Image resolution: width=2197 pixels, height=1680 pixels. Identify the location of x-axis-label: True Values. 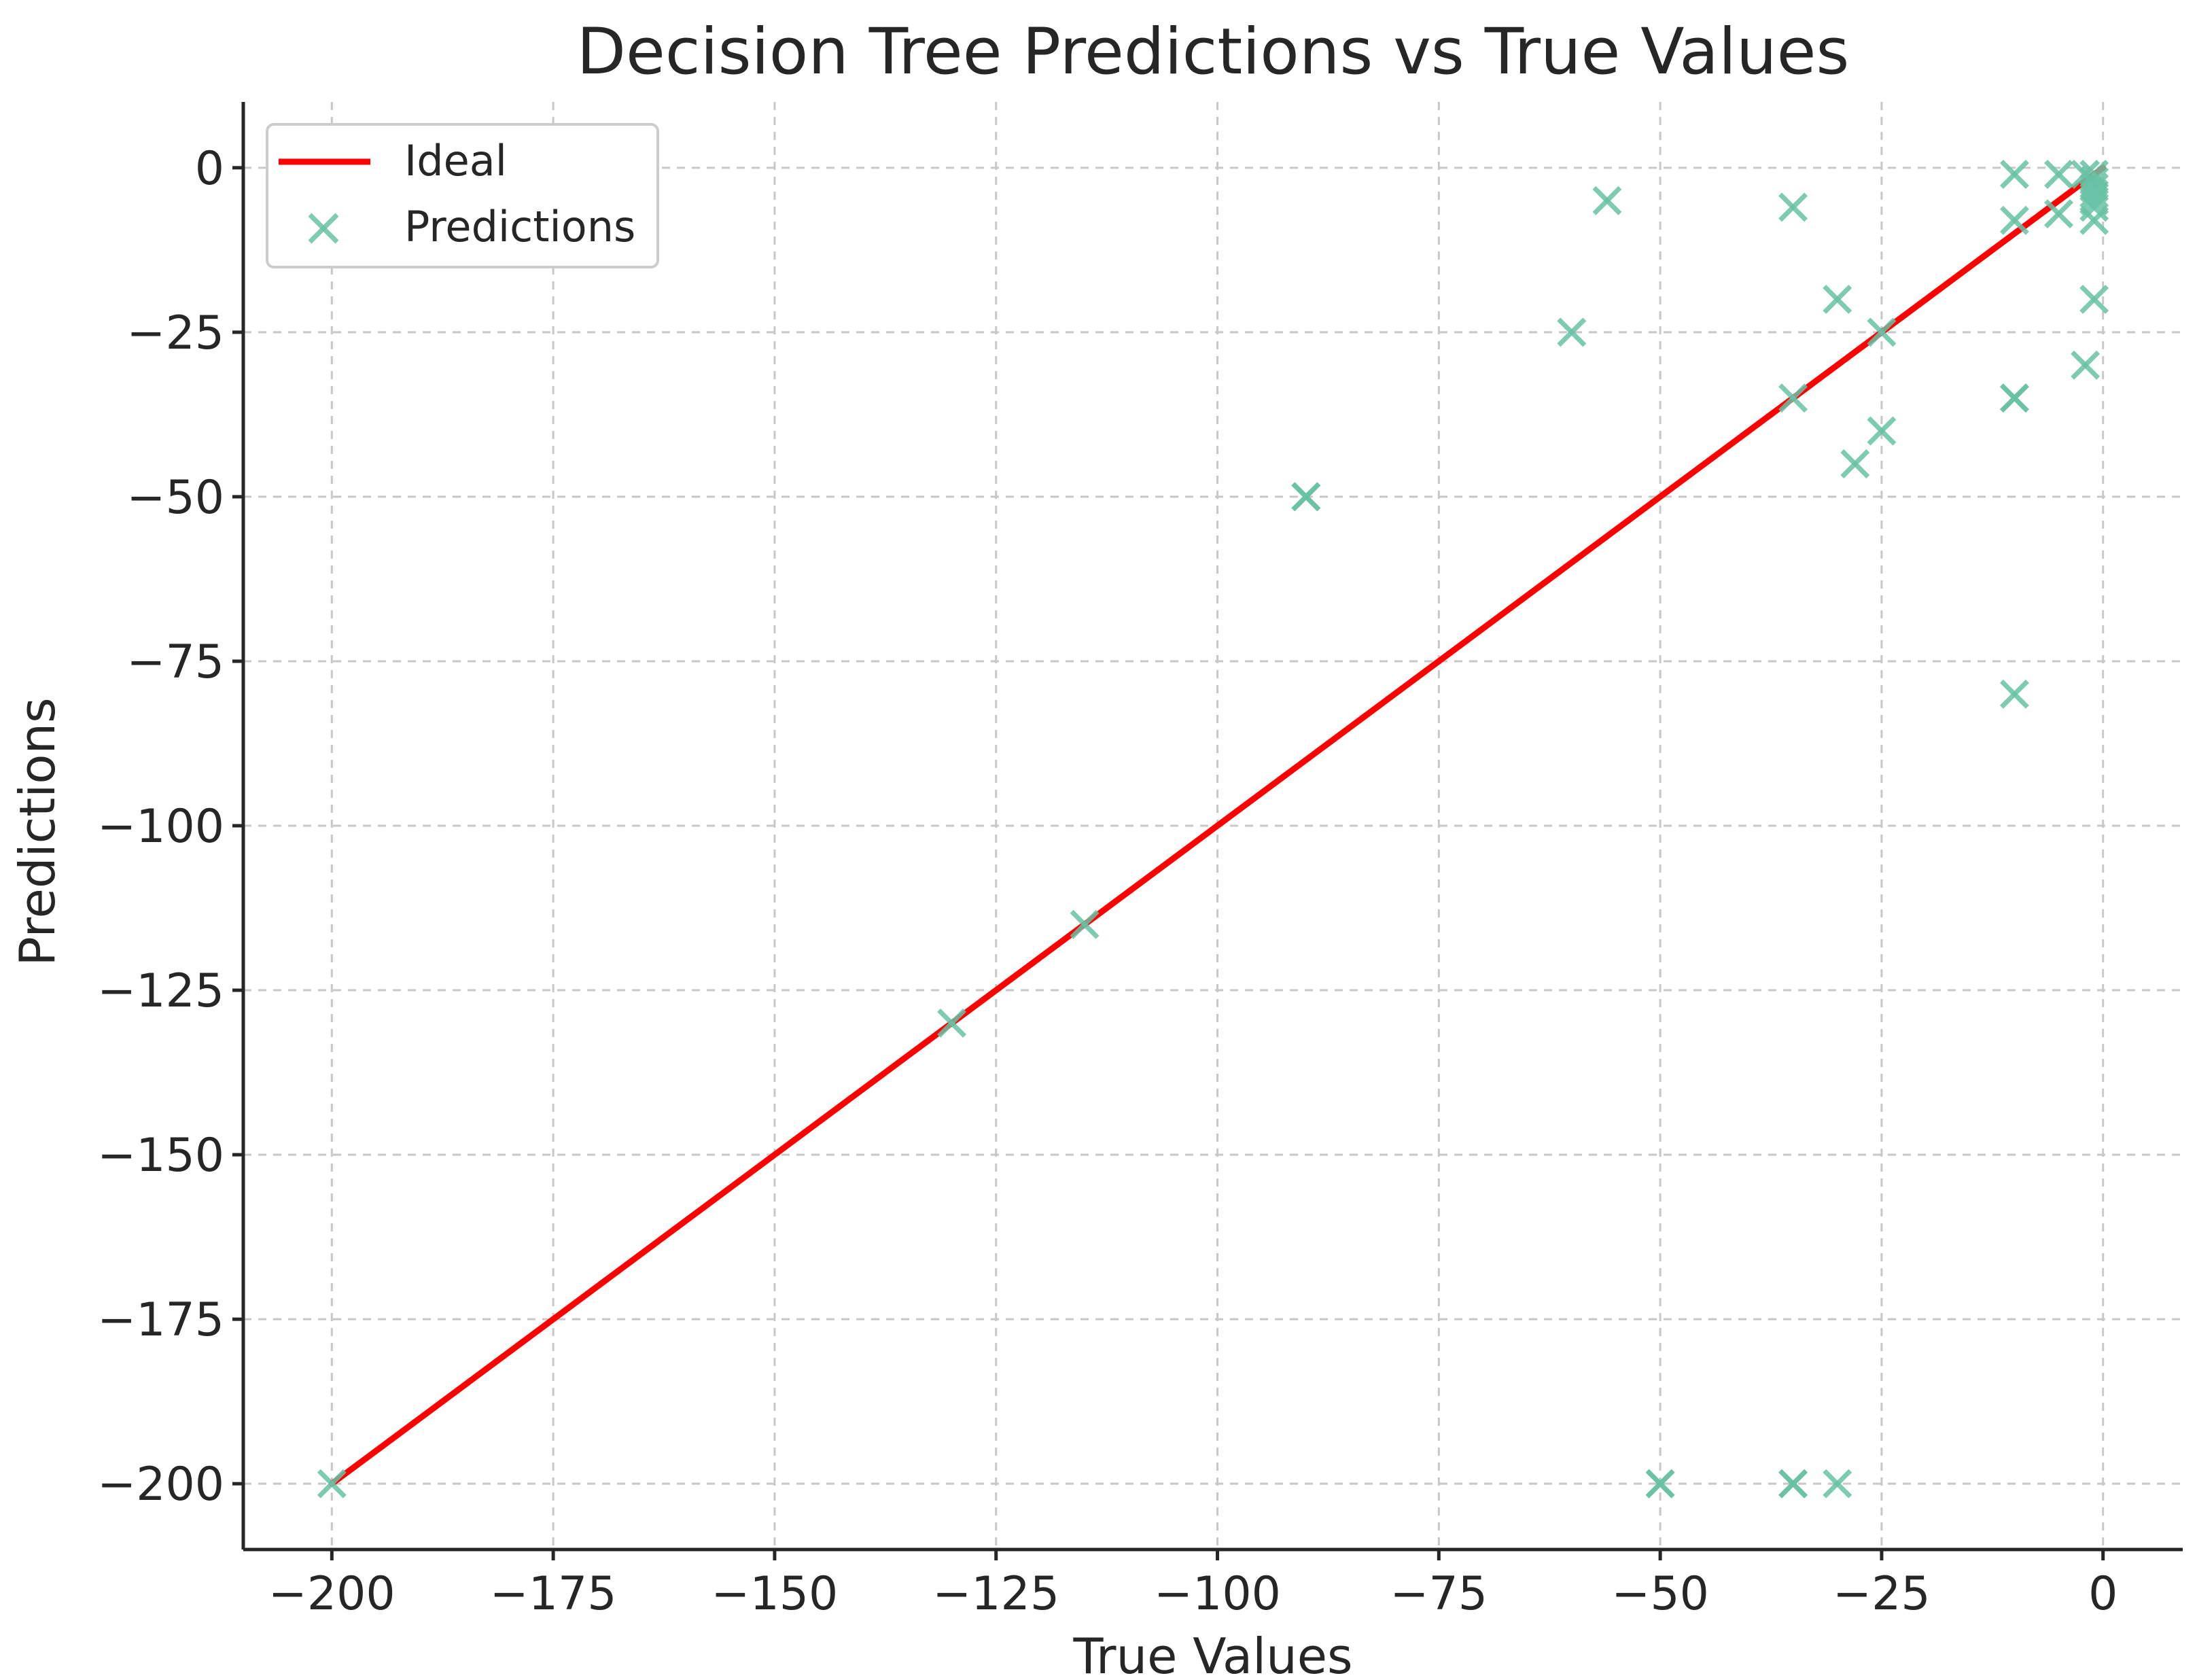
(1212, 1654).